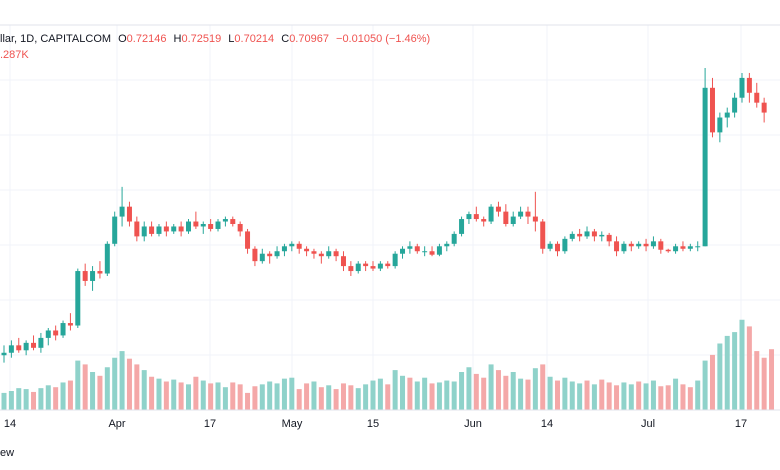 This screenshot has width=780, height=470. Describe the element at coordinates (146, 39) in the screenshot. I see `open-value: 0.72146` at that location.